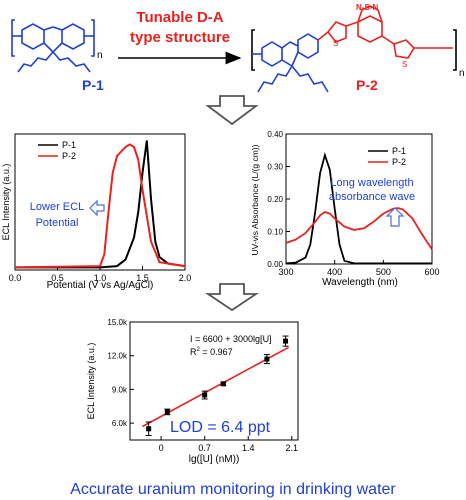 Image resolution: width=466 pixels, height=500 pixels. I want to click on chart2-ylabel: UV-vis Absorbance (L/(g cm)), so click(255, 199).